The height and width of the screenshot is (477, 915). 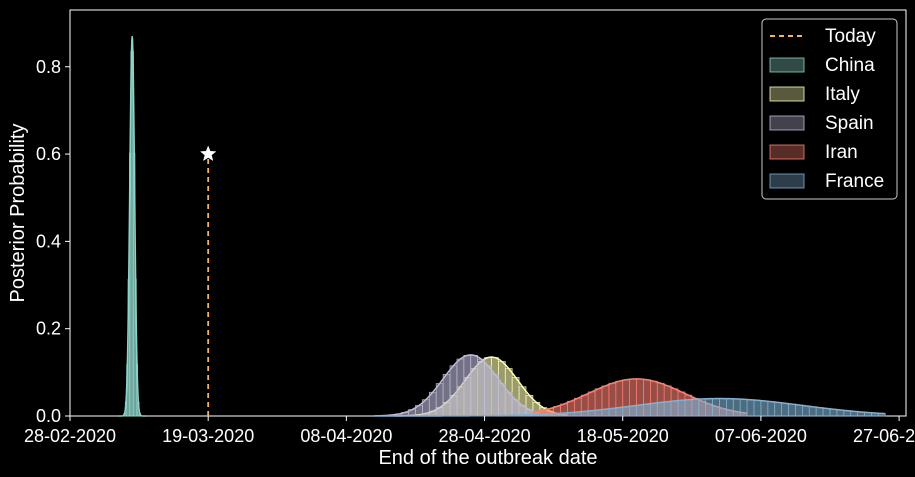 I want to click on legend-label: Today, so click(x=850, y=36).